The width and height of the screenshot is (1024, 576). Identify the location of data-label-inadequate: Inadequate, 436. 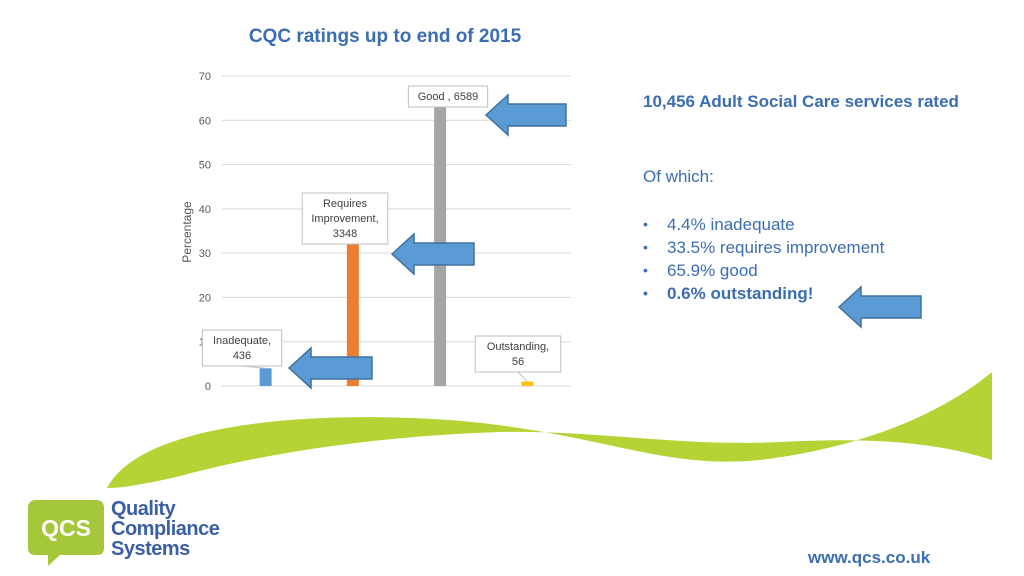
(242, 349).